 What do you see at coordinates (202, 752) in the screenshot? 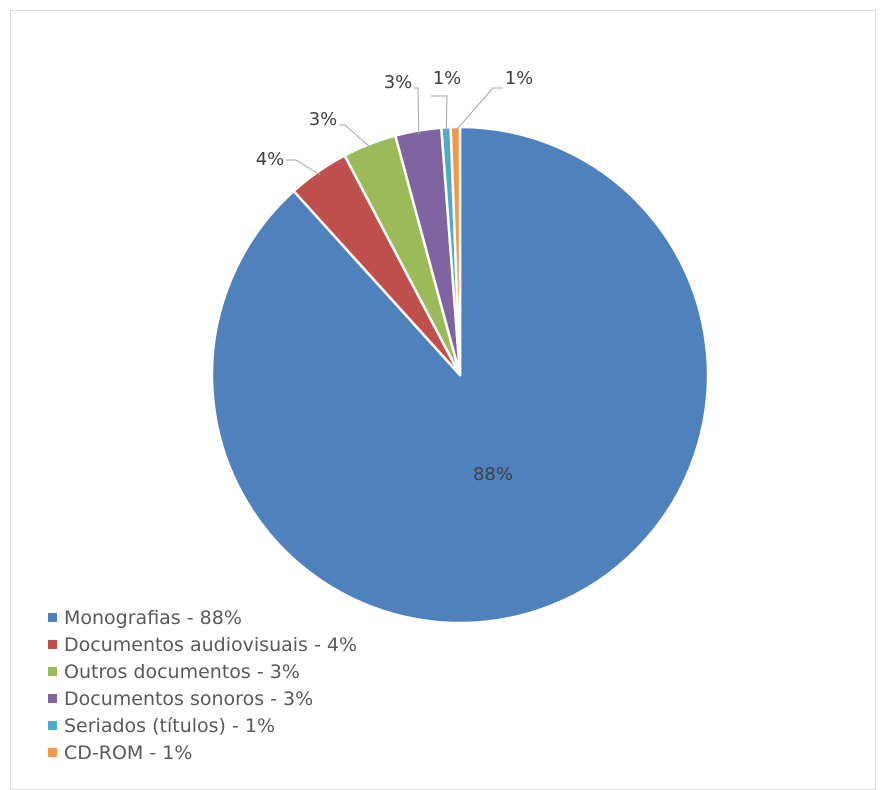
I see `legend-item-6: CD-ROM - 1%` at bounding box center [202, 752].